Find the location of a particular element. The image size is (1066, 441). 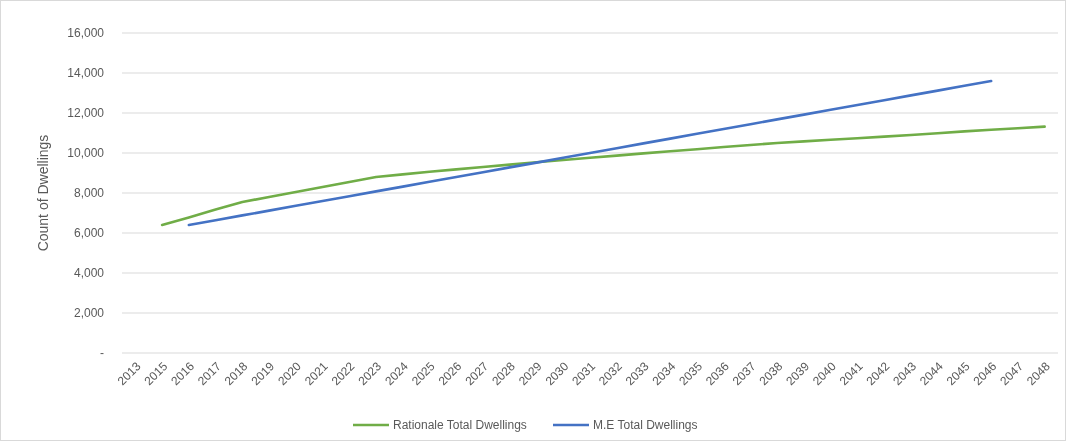

legend-label: M.E Total Dwellings is located at coordinates (645, 425).